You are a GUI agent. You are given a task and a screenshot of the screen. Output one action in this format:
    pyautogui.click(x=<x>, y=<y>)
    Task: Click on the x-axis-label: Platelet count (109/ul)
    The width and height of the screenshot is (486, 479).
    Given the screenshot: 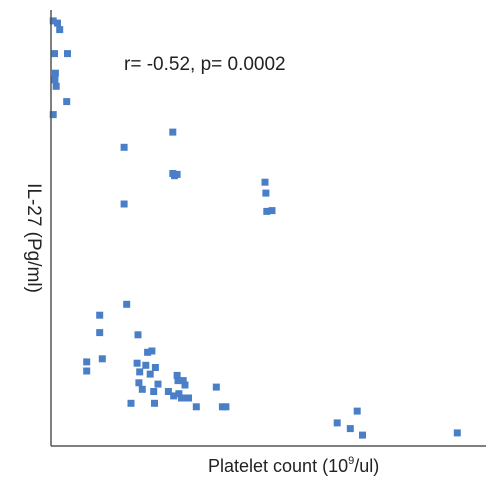 What is the action you would take?
    pyautogui.click(x=293, y=465)
    